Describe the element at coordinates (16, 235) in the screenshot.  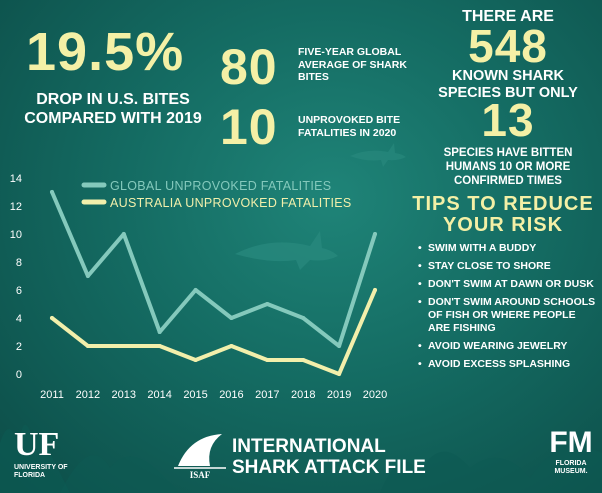
I see `y-tick-label: 10` at that location.